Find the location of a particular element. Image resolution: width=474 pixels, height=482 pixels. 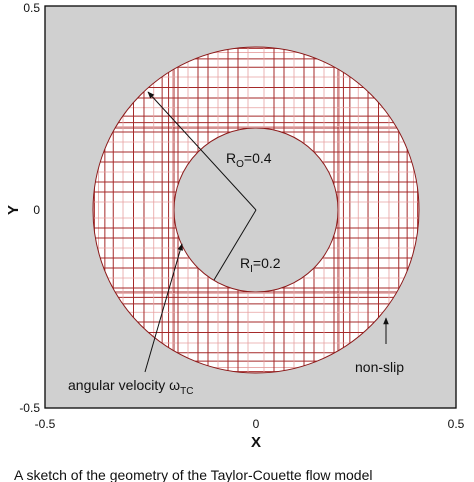

x-tick-label: -0.5 is located at coordinates (45, 424).